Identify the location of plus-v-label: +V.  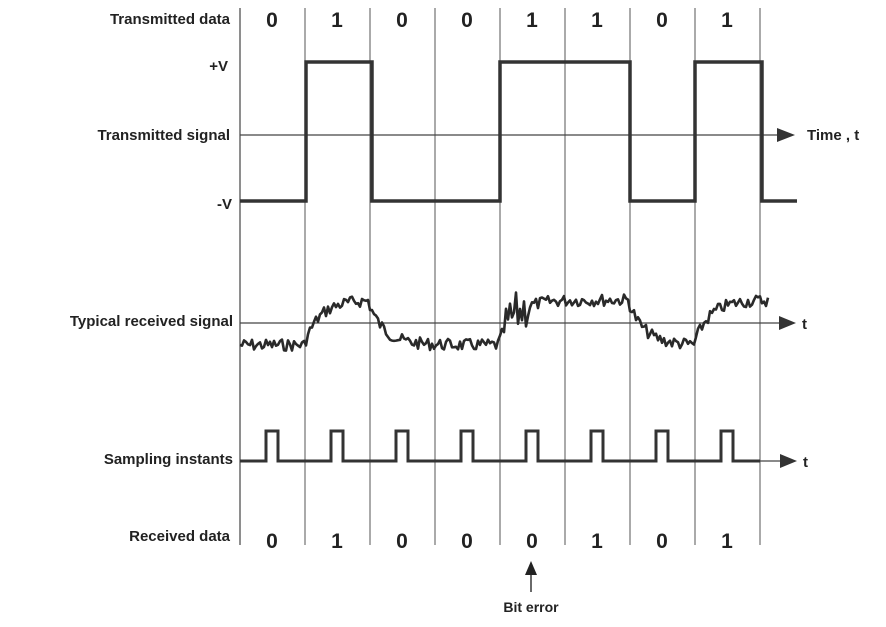
(218, 66).